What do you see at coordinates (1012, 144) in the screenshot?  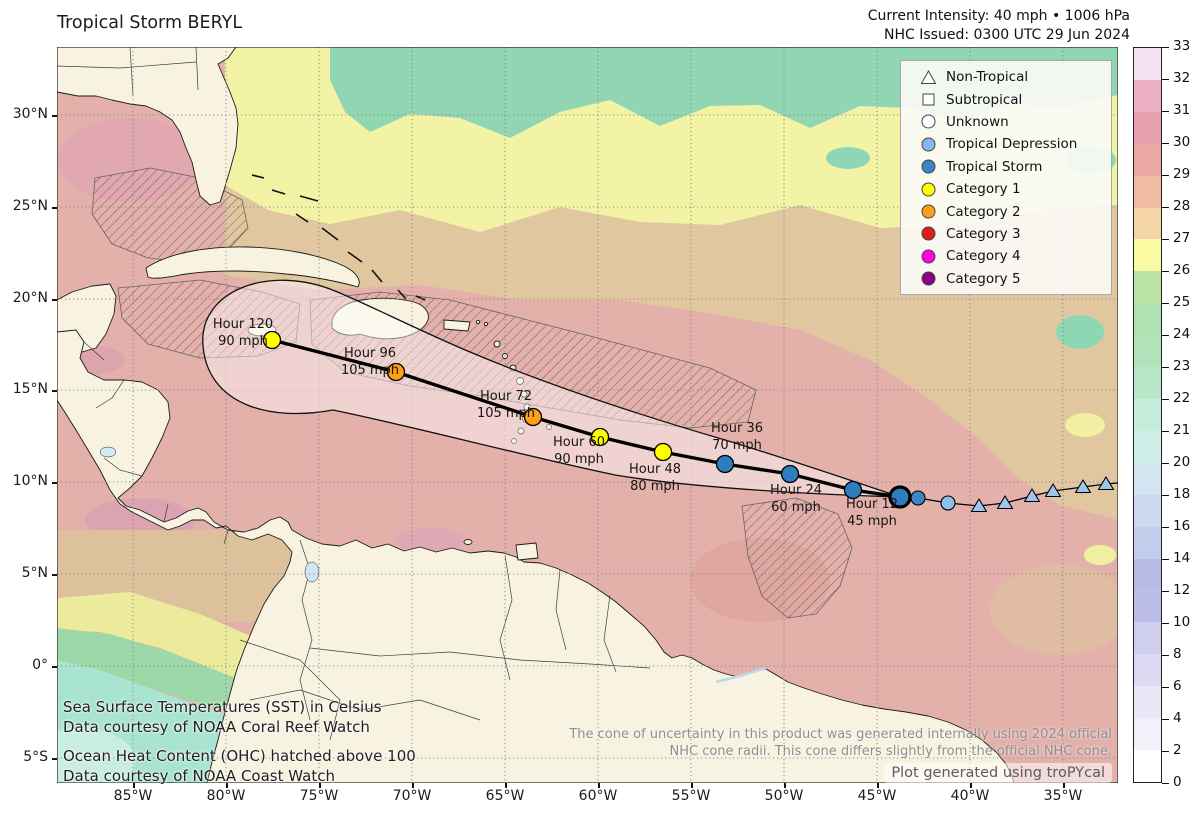 I see `legend-label: Tropical Depression` at bounding box center [1012, 144].